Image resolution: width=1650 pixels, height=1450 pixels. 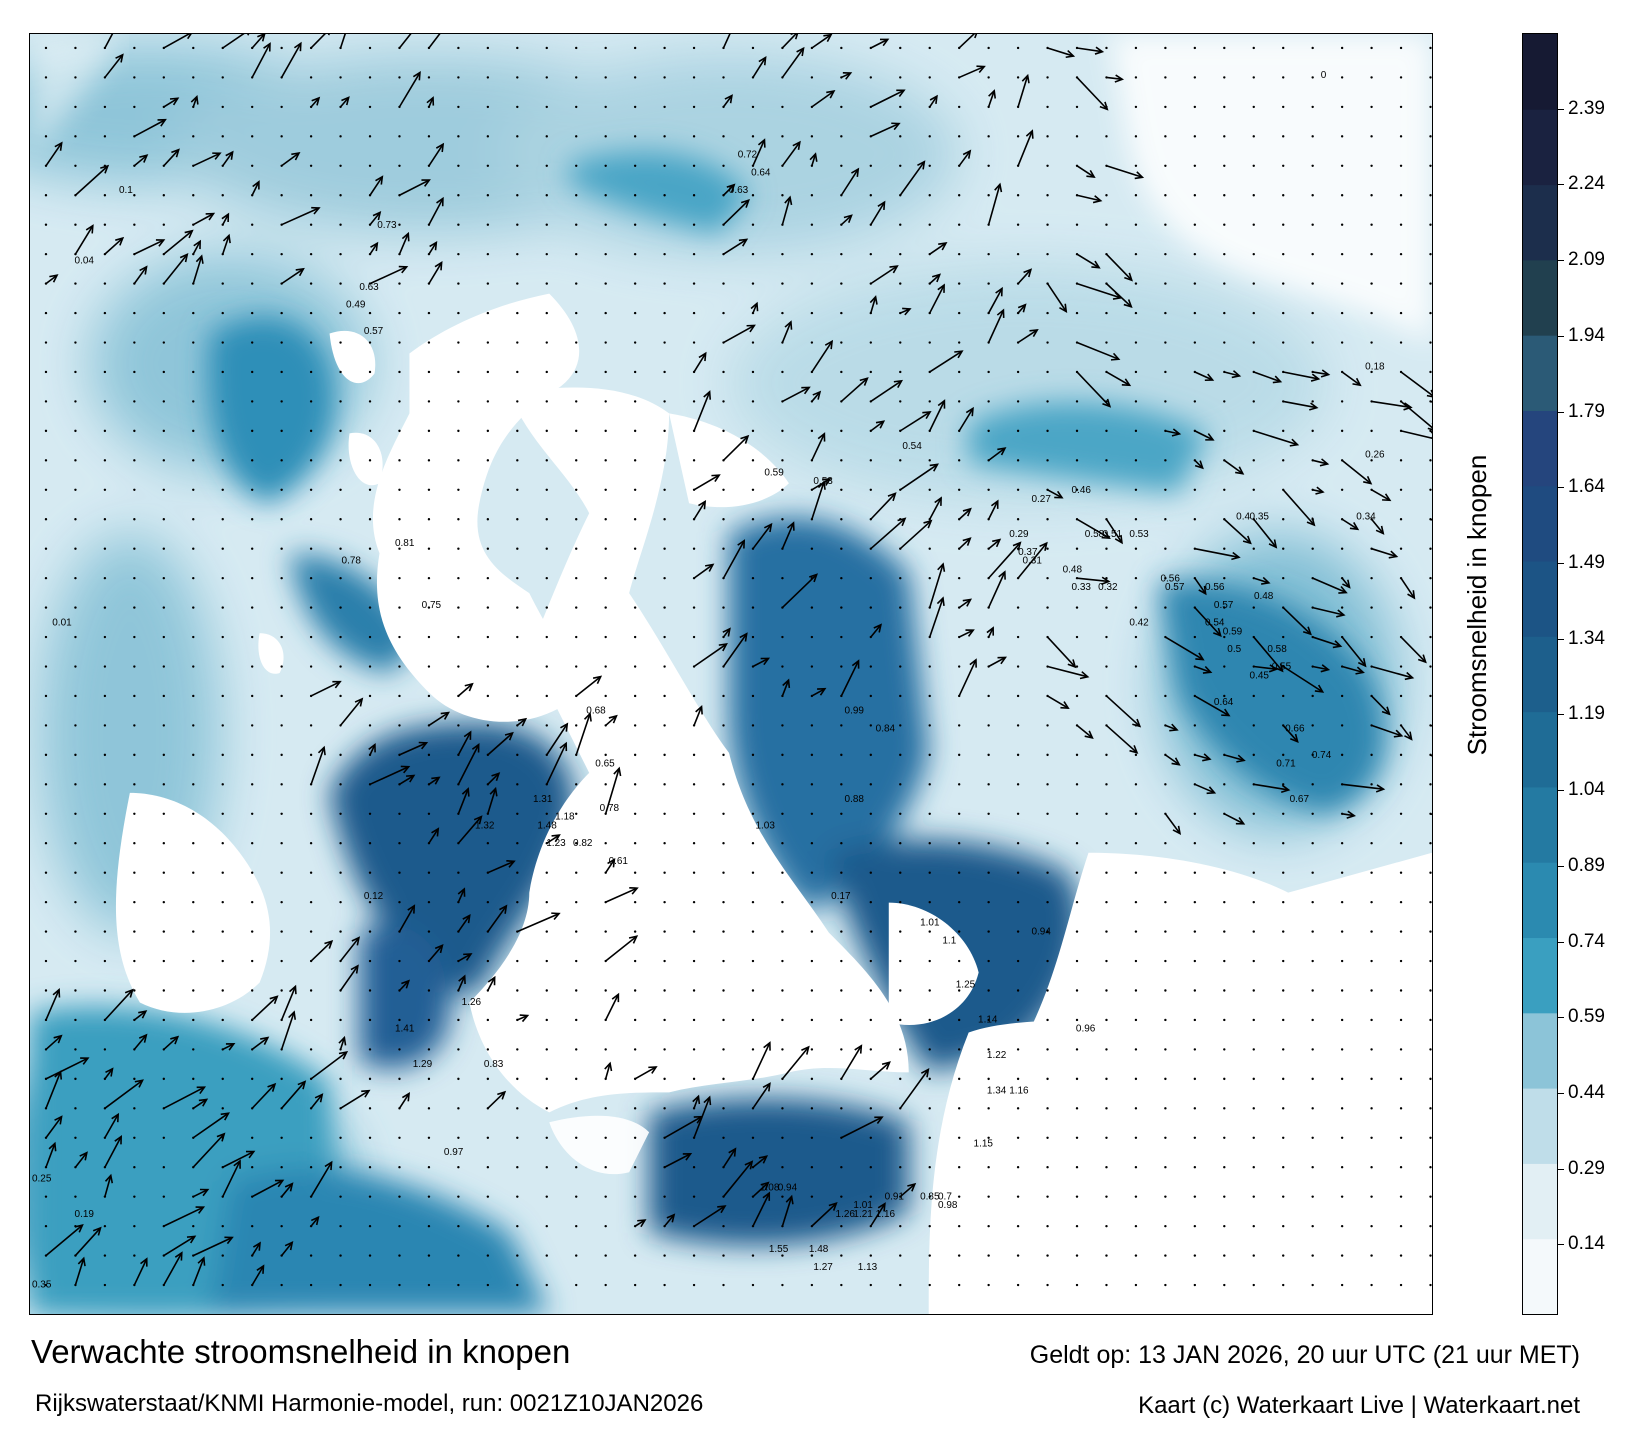 I want to click on current-value-label: 1.32, so click(x=485, y=825).